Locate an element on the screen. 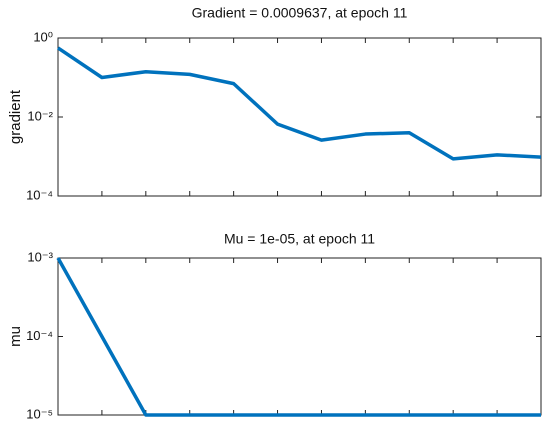 The width and height of the screenshot is (550, 432). y-tick-label: 10⁻² is located at coordinates (40, 115).